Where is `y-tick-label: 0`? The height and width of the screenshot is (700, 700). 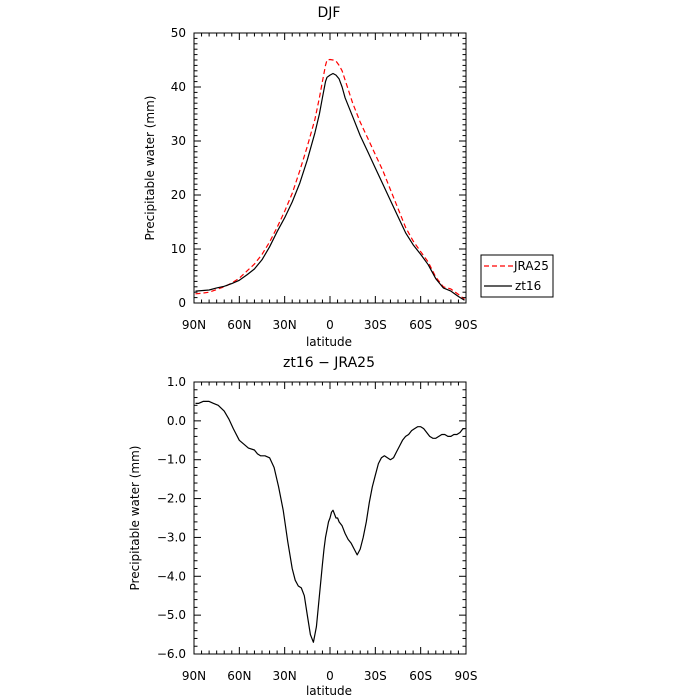
y-tick-label: 0 is located at coordinates (182, 303).